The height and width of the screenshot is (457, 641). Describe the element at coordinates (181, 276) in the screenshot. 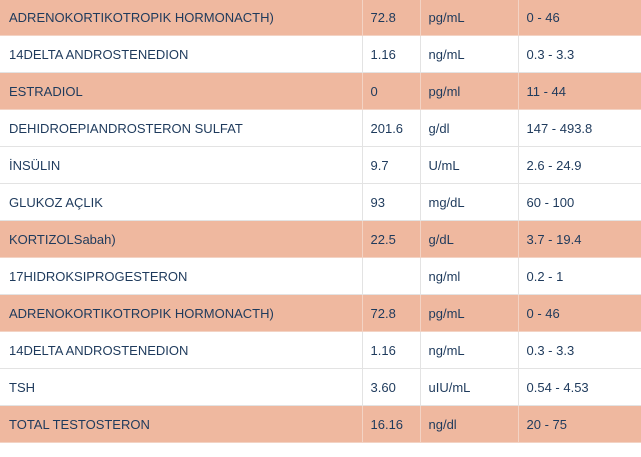

I see `test-name: 17HIDROKSIPROGESTERON` at that location.